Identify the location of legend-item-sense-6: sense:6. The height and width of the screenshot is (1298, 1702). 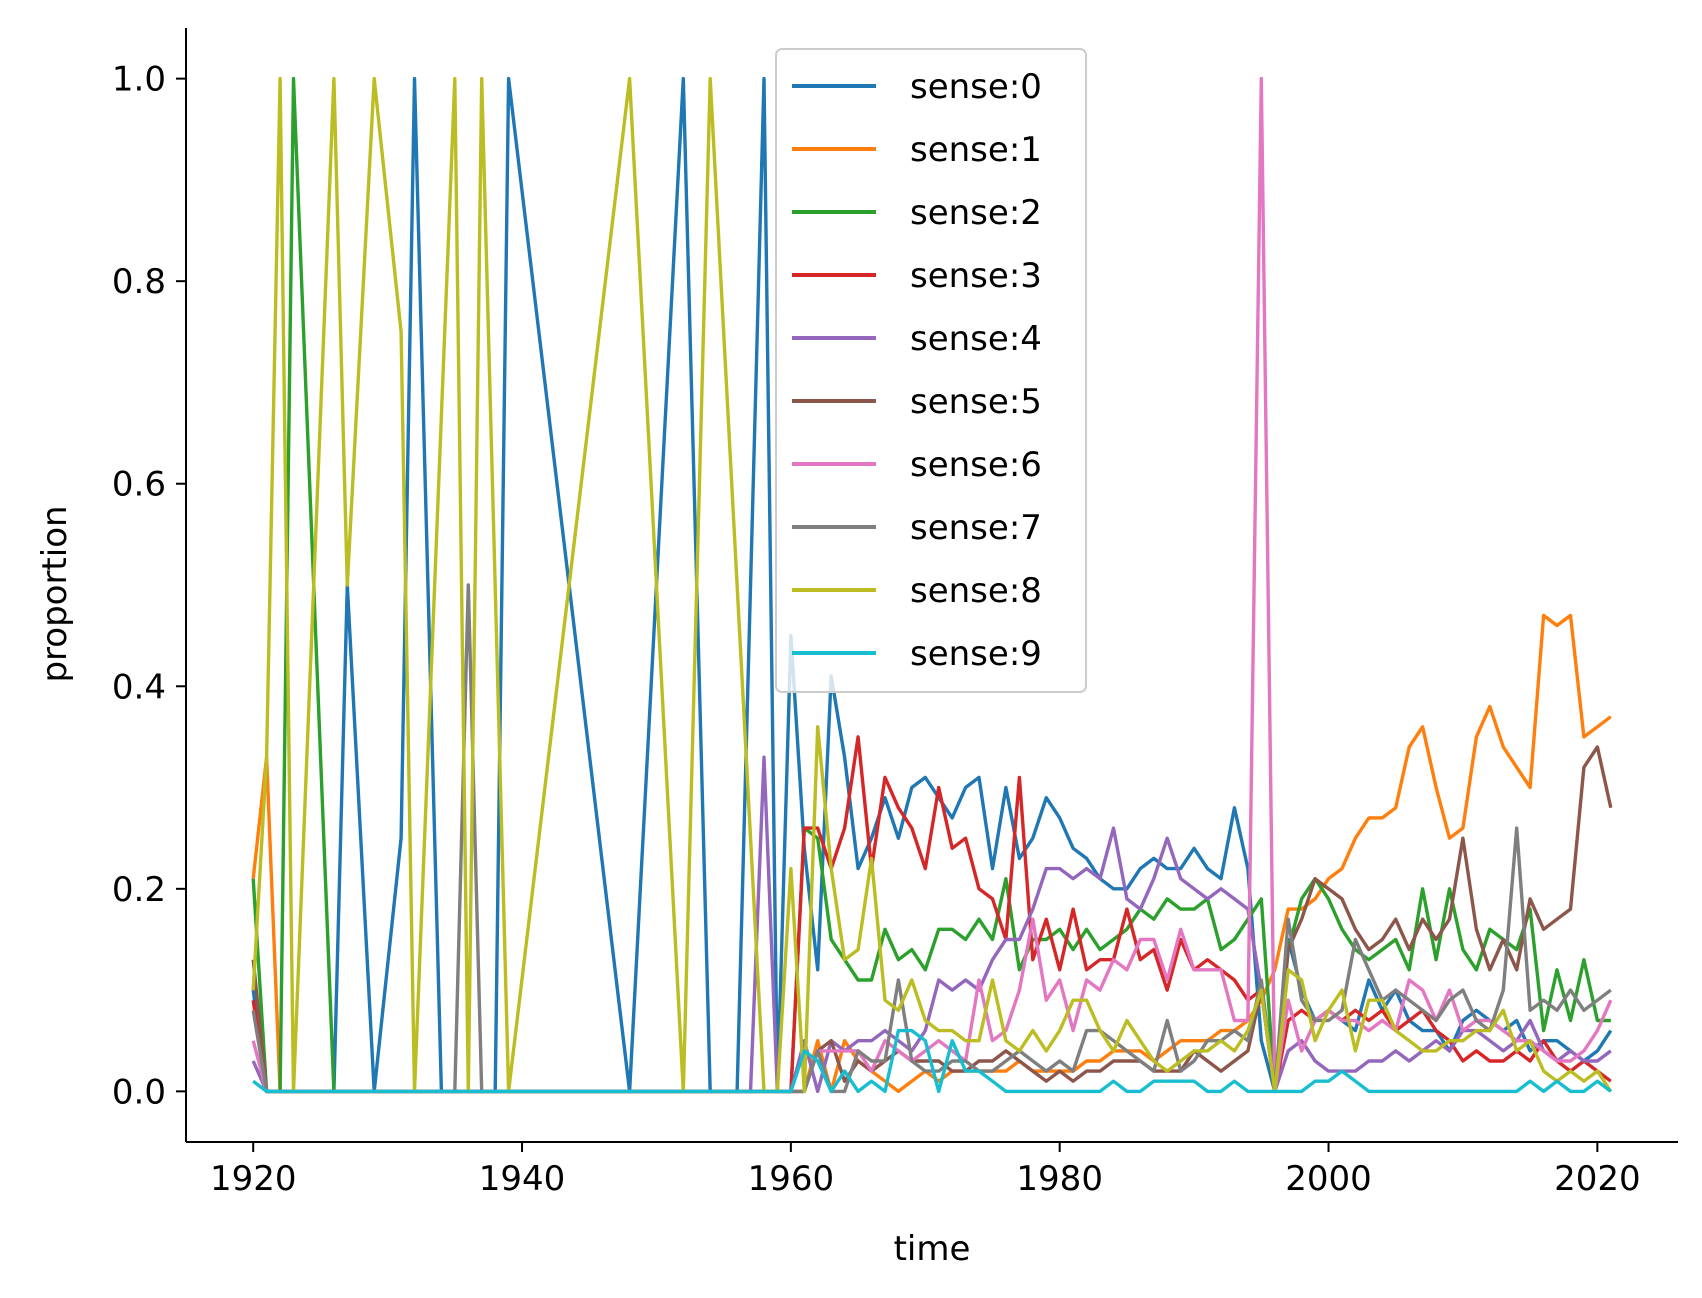
(917, 465).